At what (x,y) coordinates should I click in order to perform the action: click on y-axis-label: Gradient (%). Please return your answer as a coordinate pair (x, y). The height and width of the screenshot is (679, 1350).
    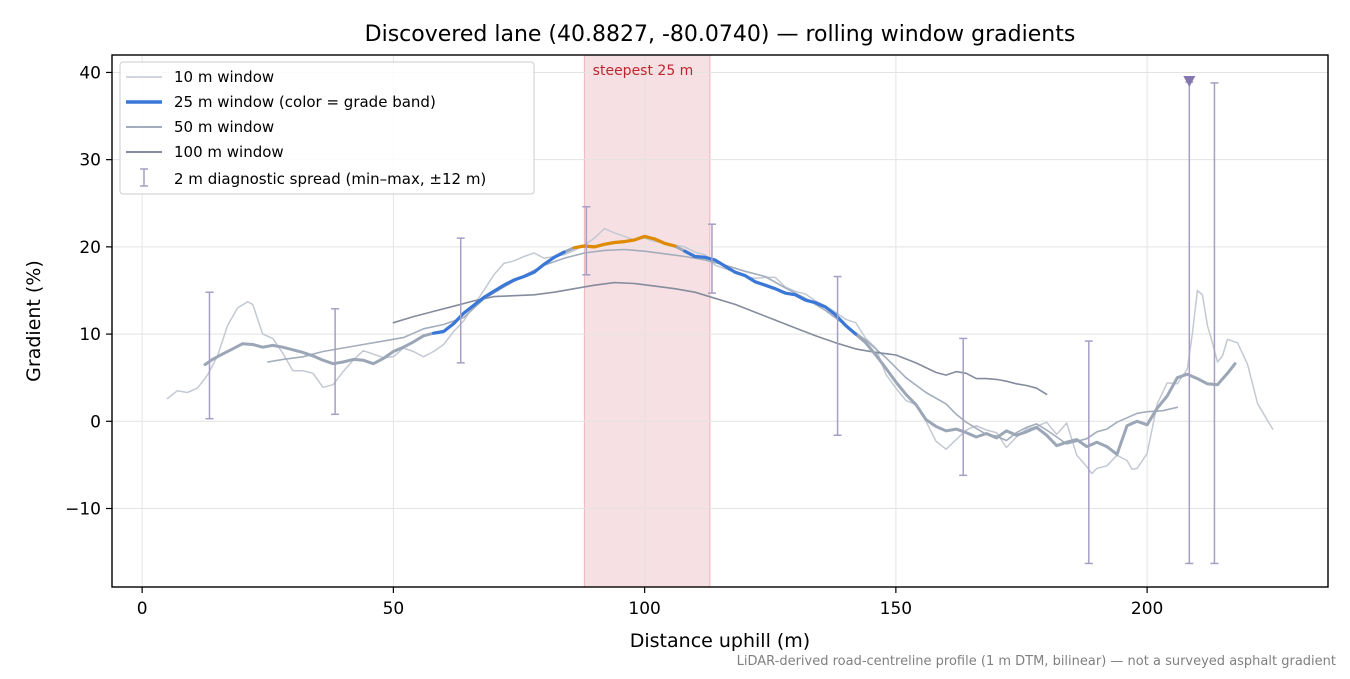
    Looking at the image, I should click on (34, 321).